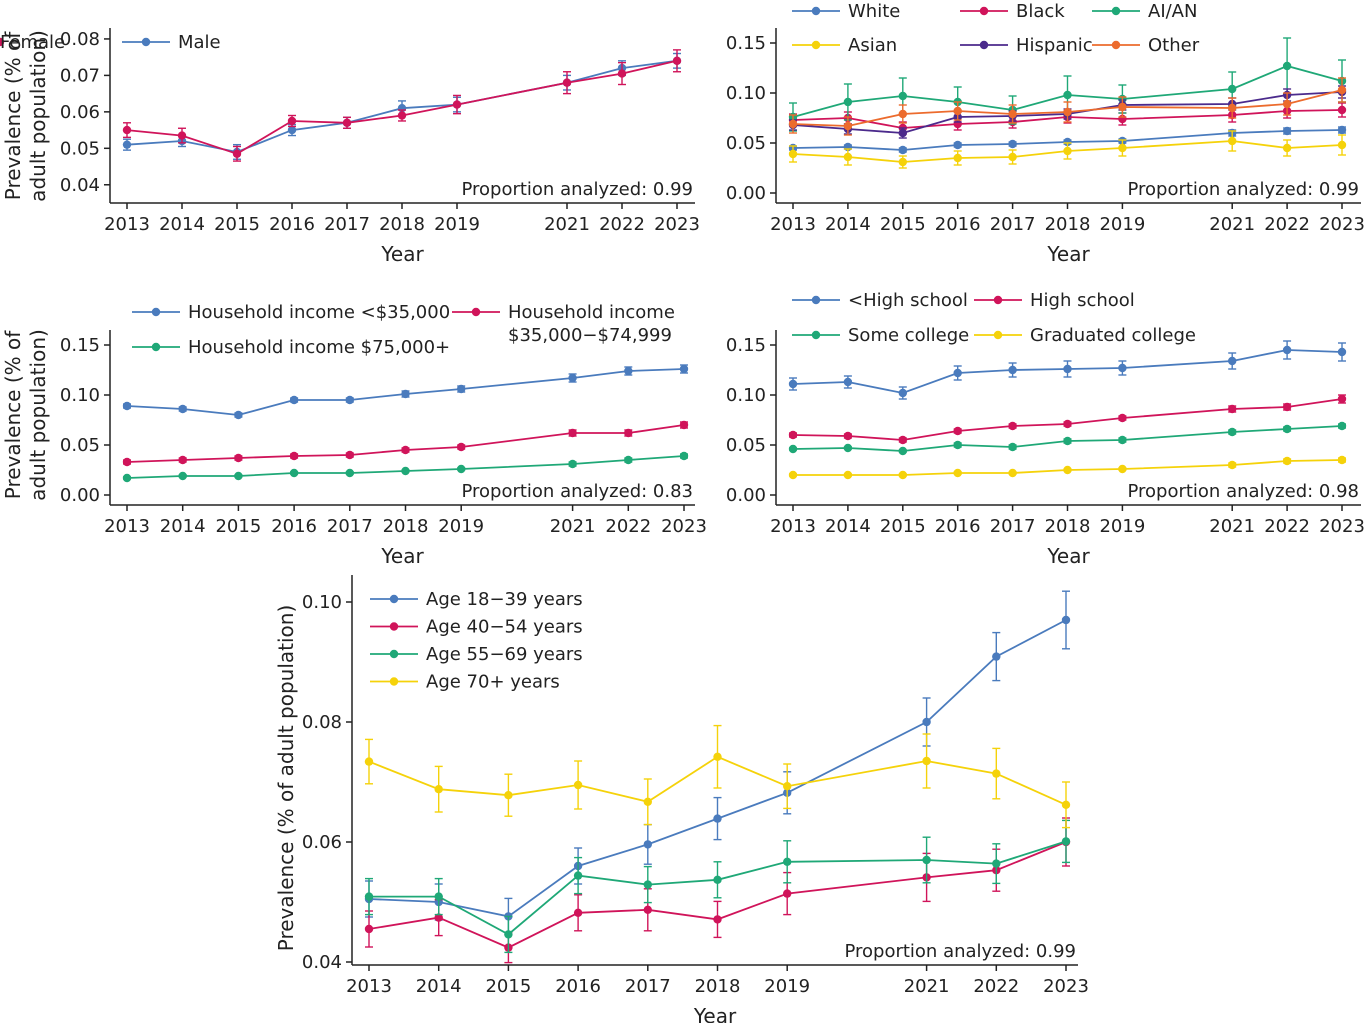 The width and height of the screenshot is (1366, 1023). I want to click on legend-item: Black, so click(1012, 11).